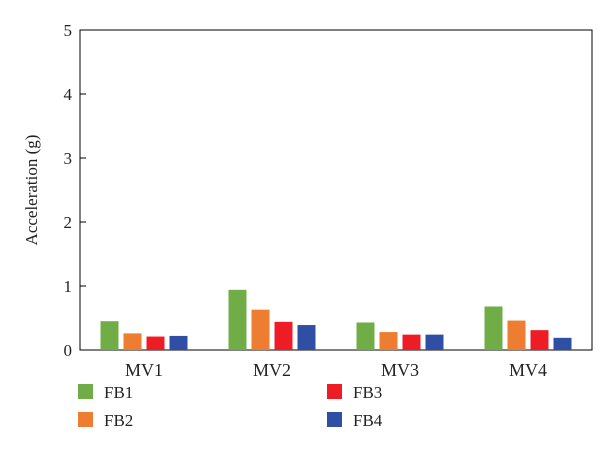  Describe the element at coordinates (68, 222) in the screenshot. I see `y-tick-label: 2` at that location.